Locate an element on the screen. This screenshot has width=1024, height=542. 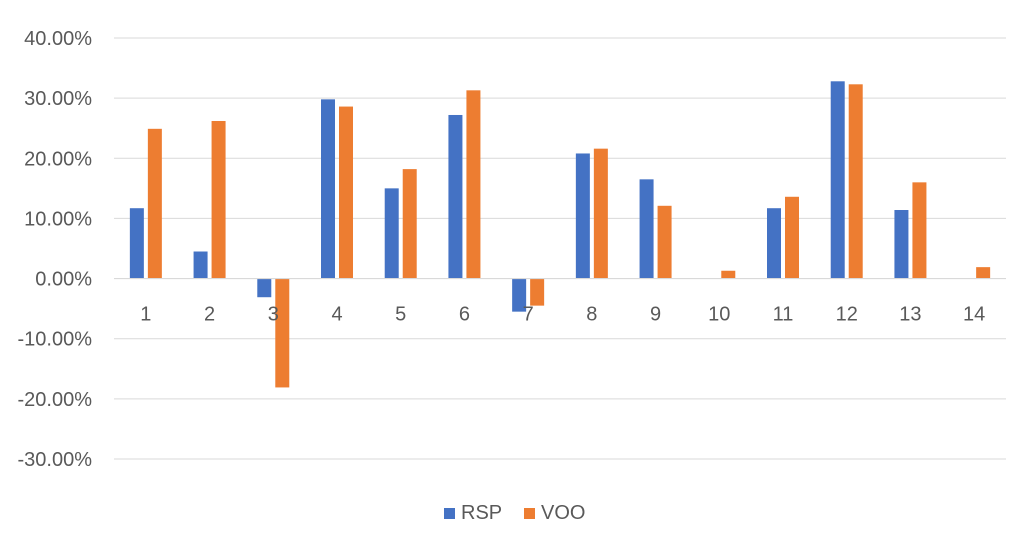
y-tick-label: -10.00% is located at coordinates (55, 340).